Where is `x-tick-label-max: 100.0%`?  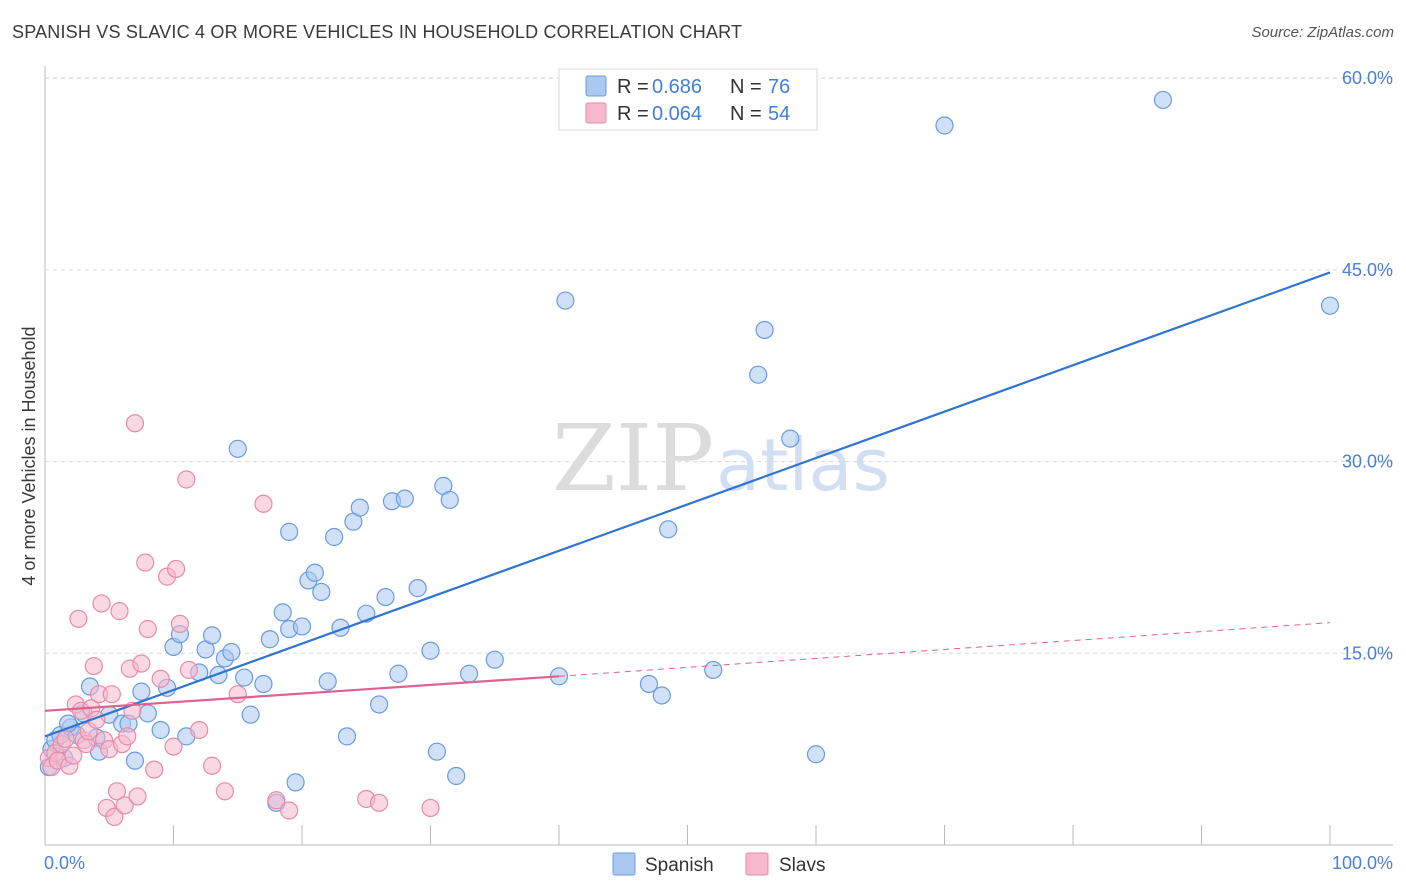 x-tick-label-max: 100.0% is located at coordinates (1362, 863).